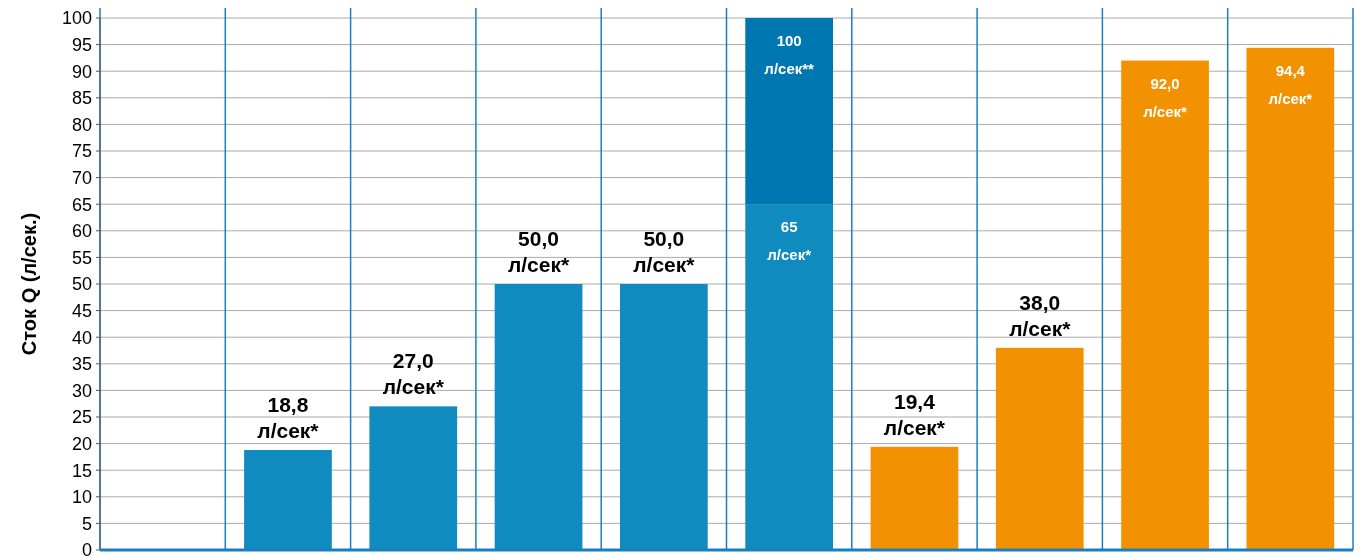 The image size is (1367, 556). Describe the element at coordinates (81, 390) in the screenshot. I see `y-tick-label: 30` at that location.